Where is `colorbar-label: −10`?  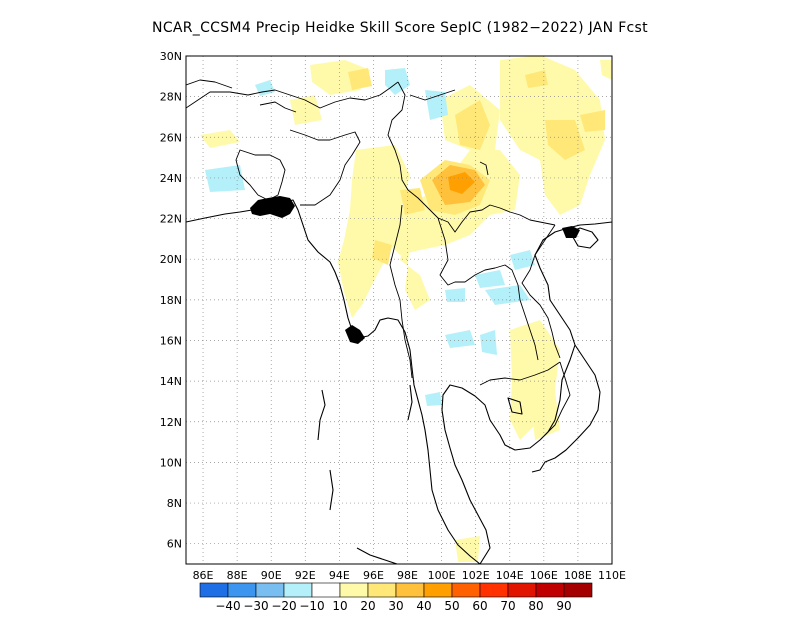 colorbar-label: −10 is located at coordinates (311, 606).